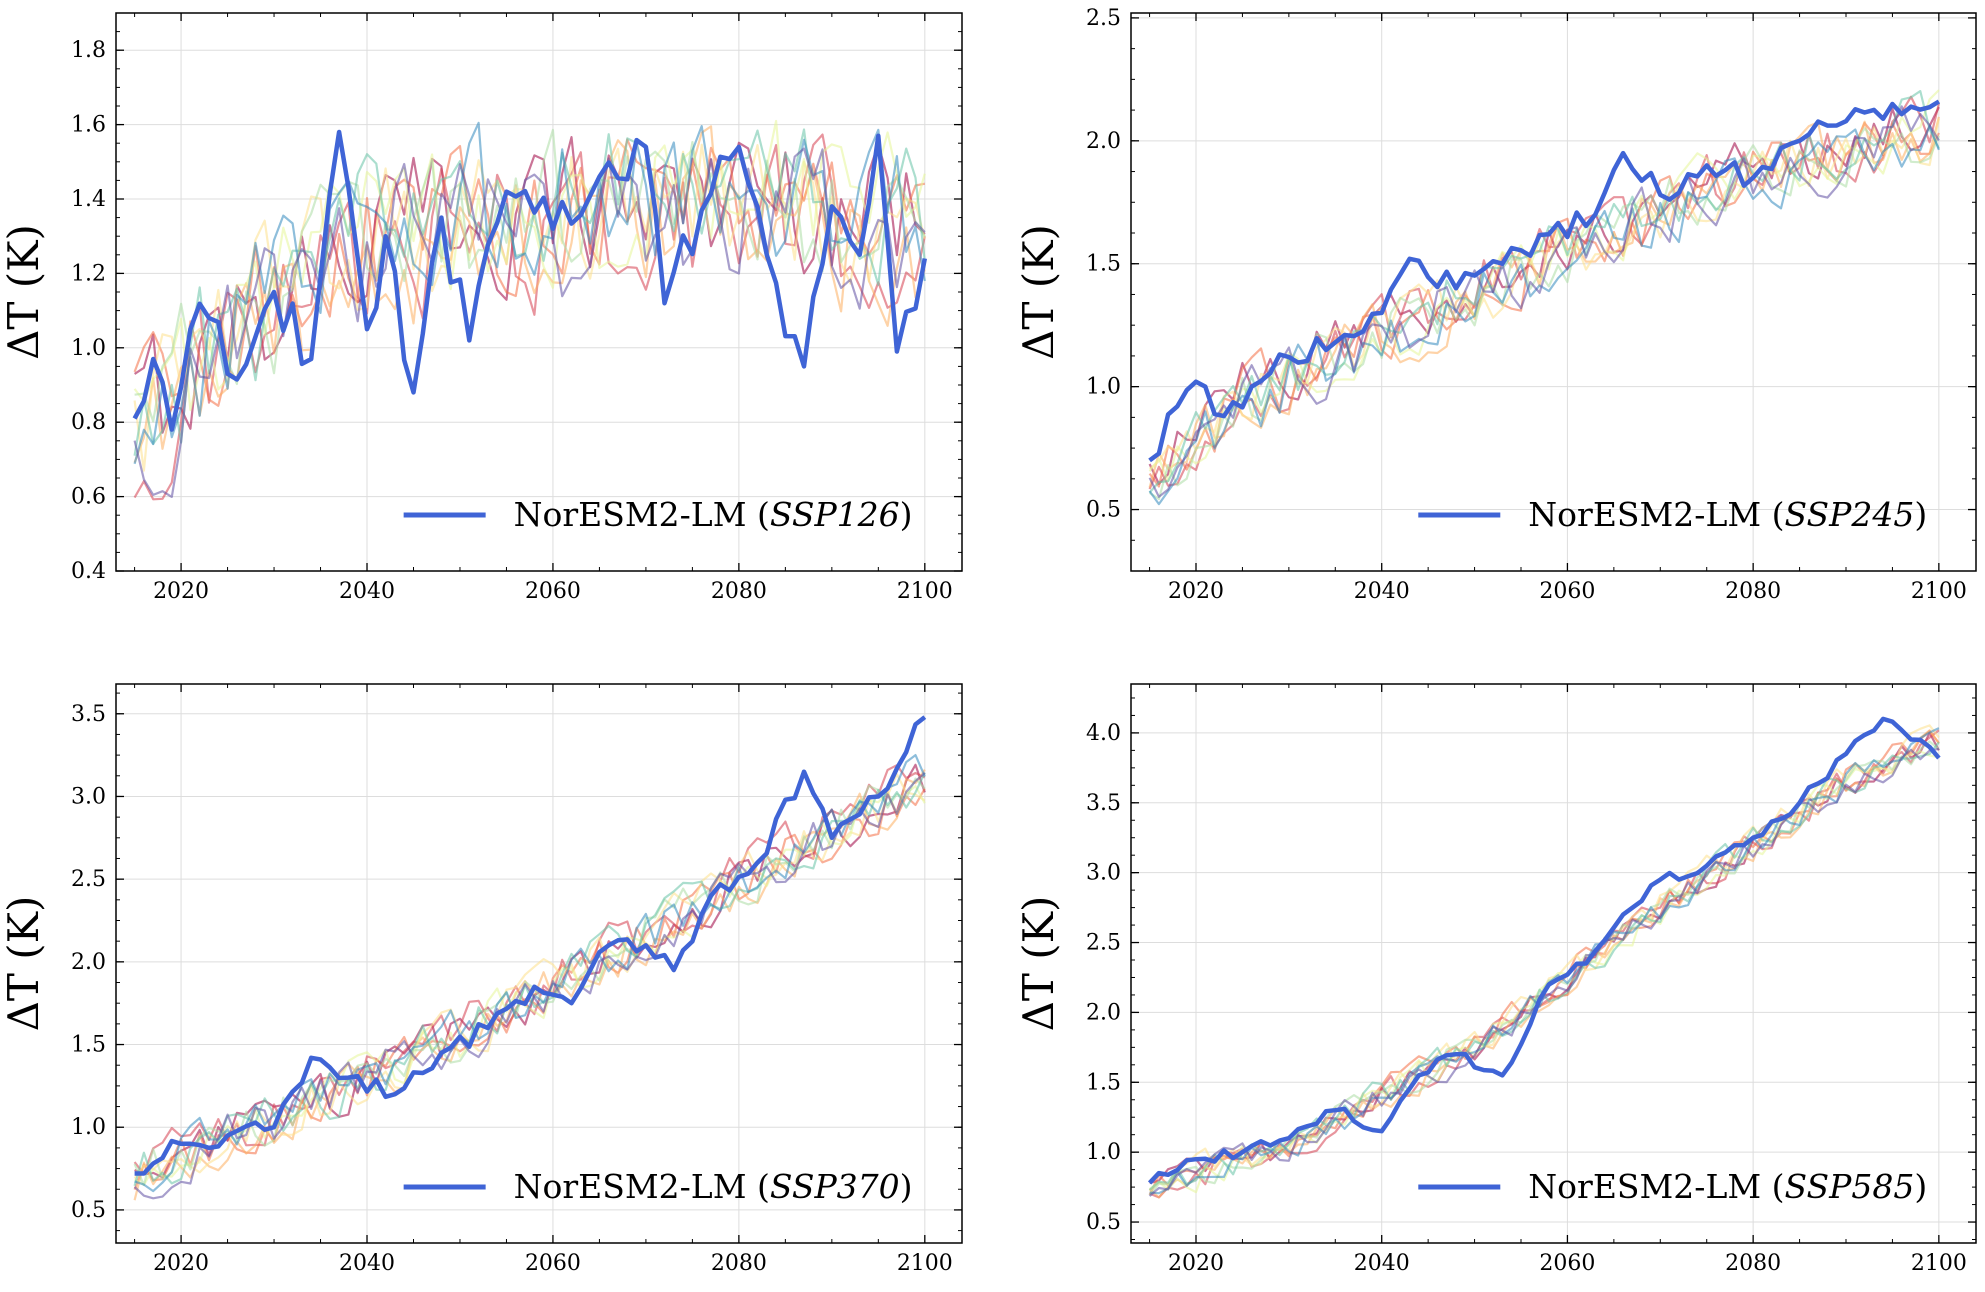 The image size is (1985, 1292). I want to click on y-tick-label: 4.0, so click(1103, 733).